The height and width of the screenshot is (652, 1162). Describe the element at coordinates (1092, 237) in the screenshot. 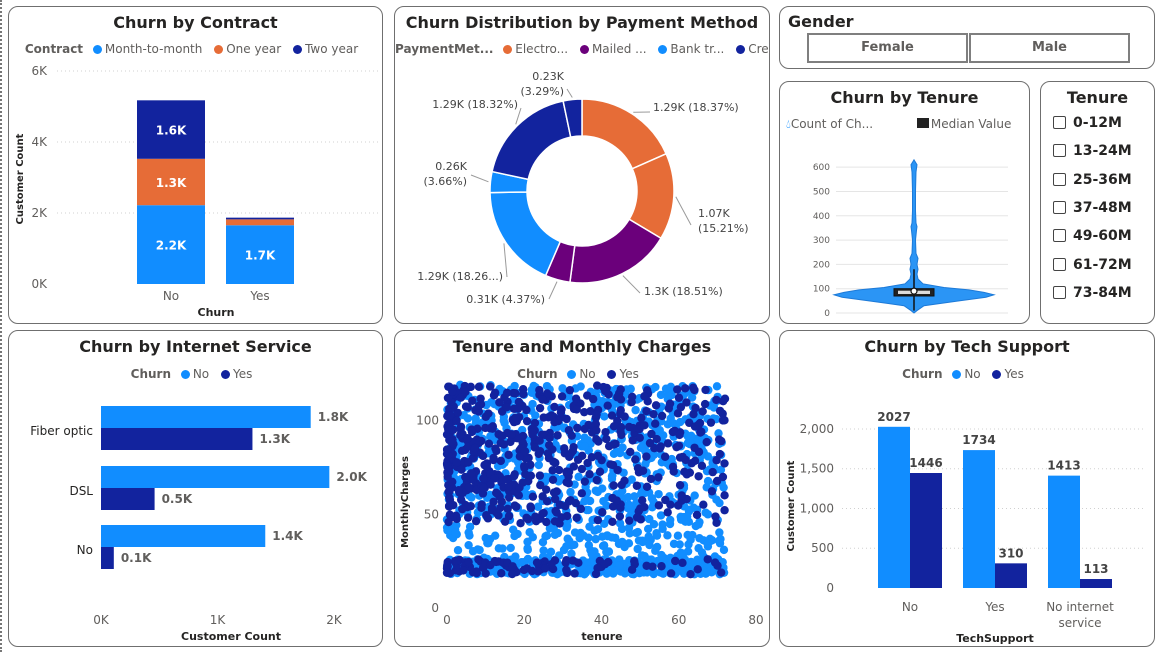

I see `tenure-option-49-60m: 49-60M` at that location.